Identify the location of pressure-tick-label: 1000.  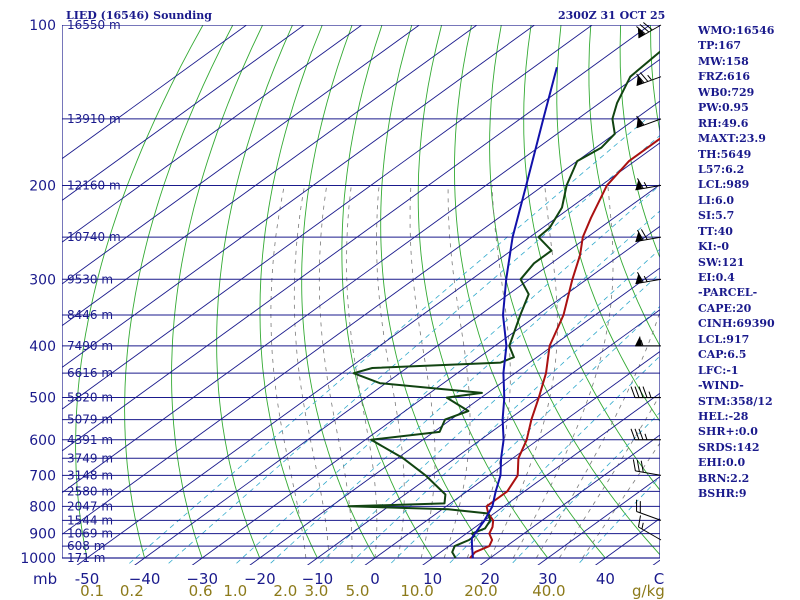
(38, 559).